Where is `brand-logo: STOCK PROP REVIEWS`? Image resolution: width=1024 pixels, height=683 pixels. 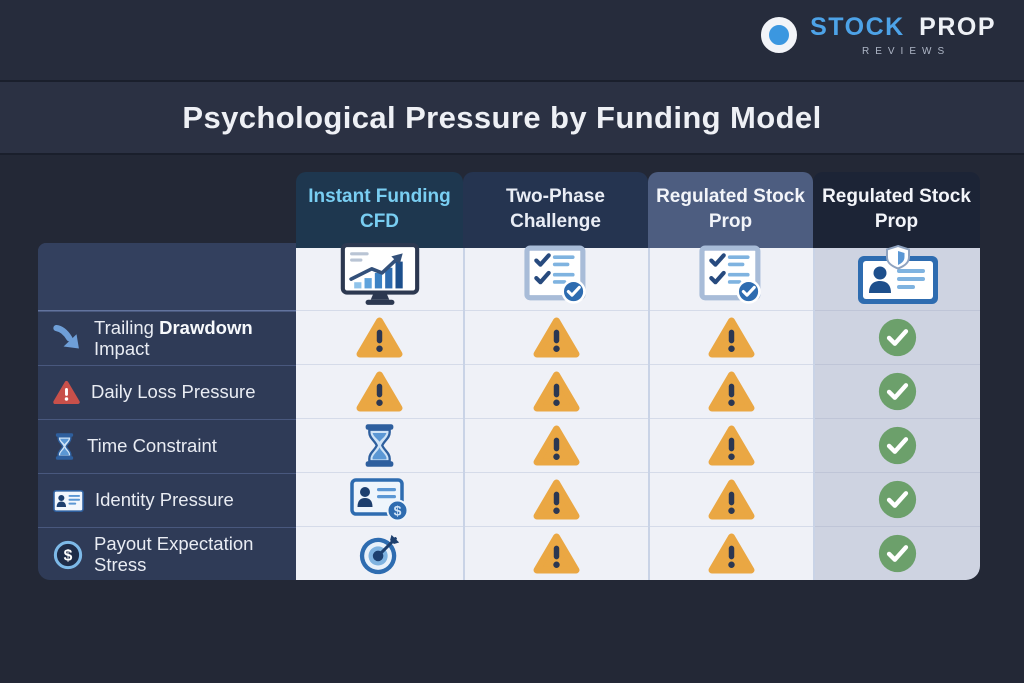
brand-logo: STOCK PROP REVIEWS is located at coordinates (878, 35).